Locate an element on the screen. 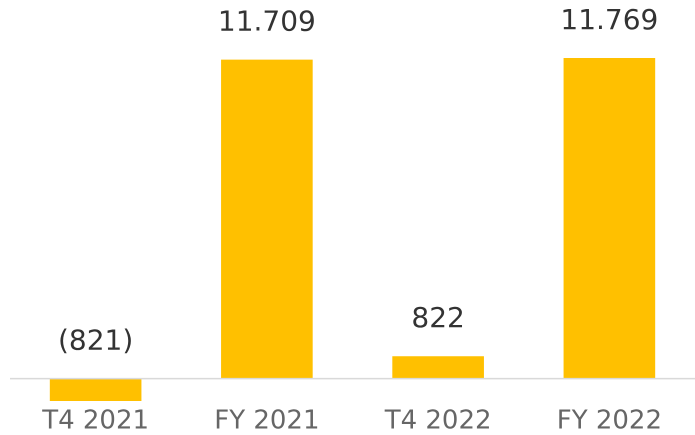 This screenshot has width=695, height=435. data-label: 11.769 is located at coordinates (609, 19).